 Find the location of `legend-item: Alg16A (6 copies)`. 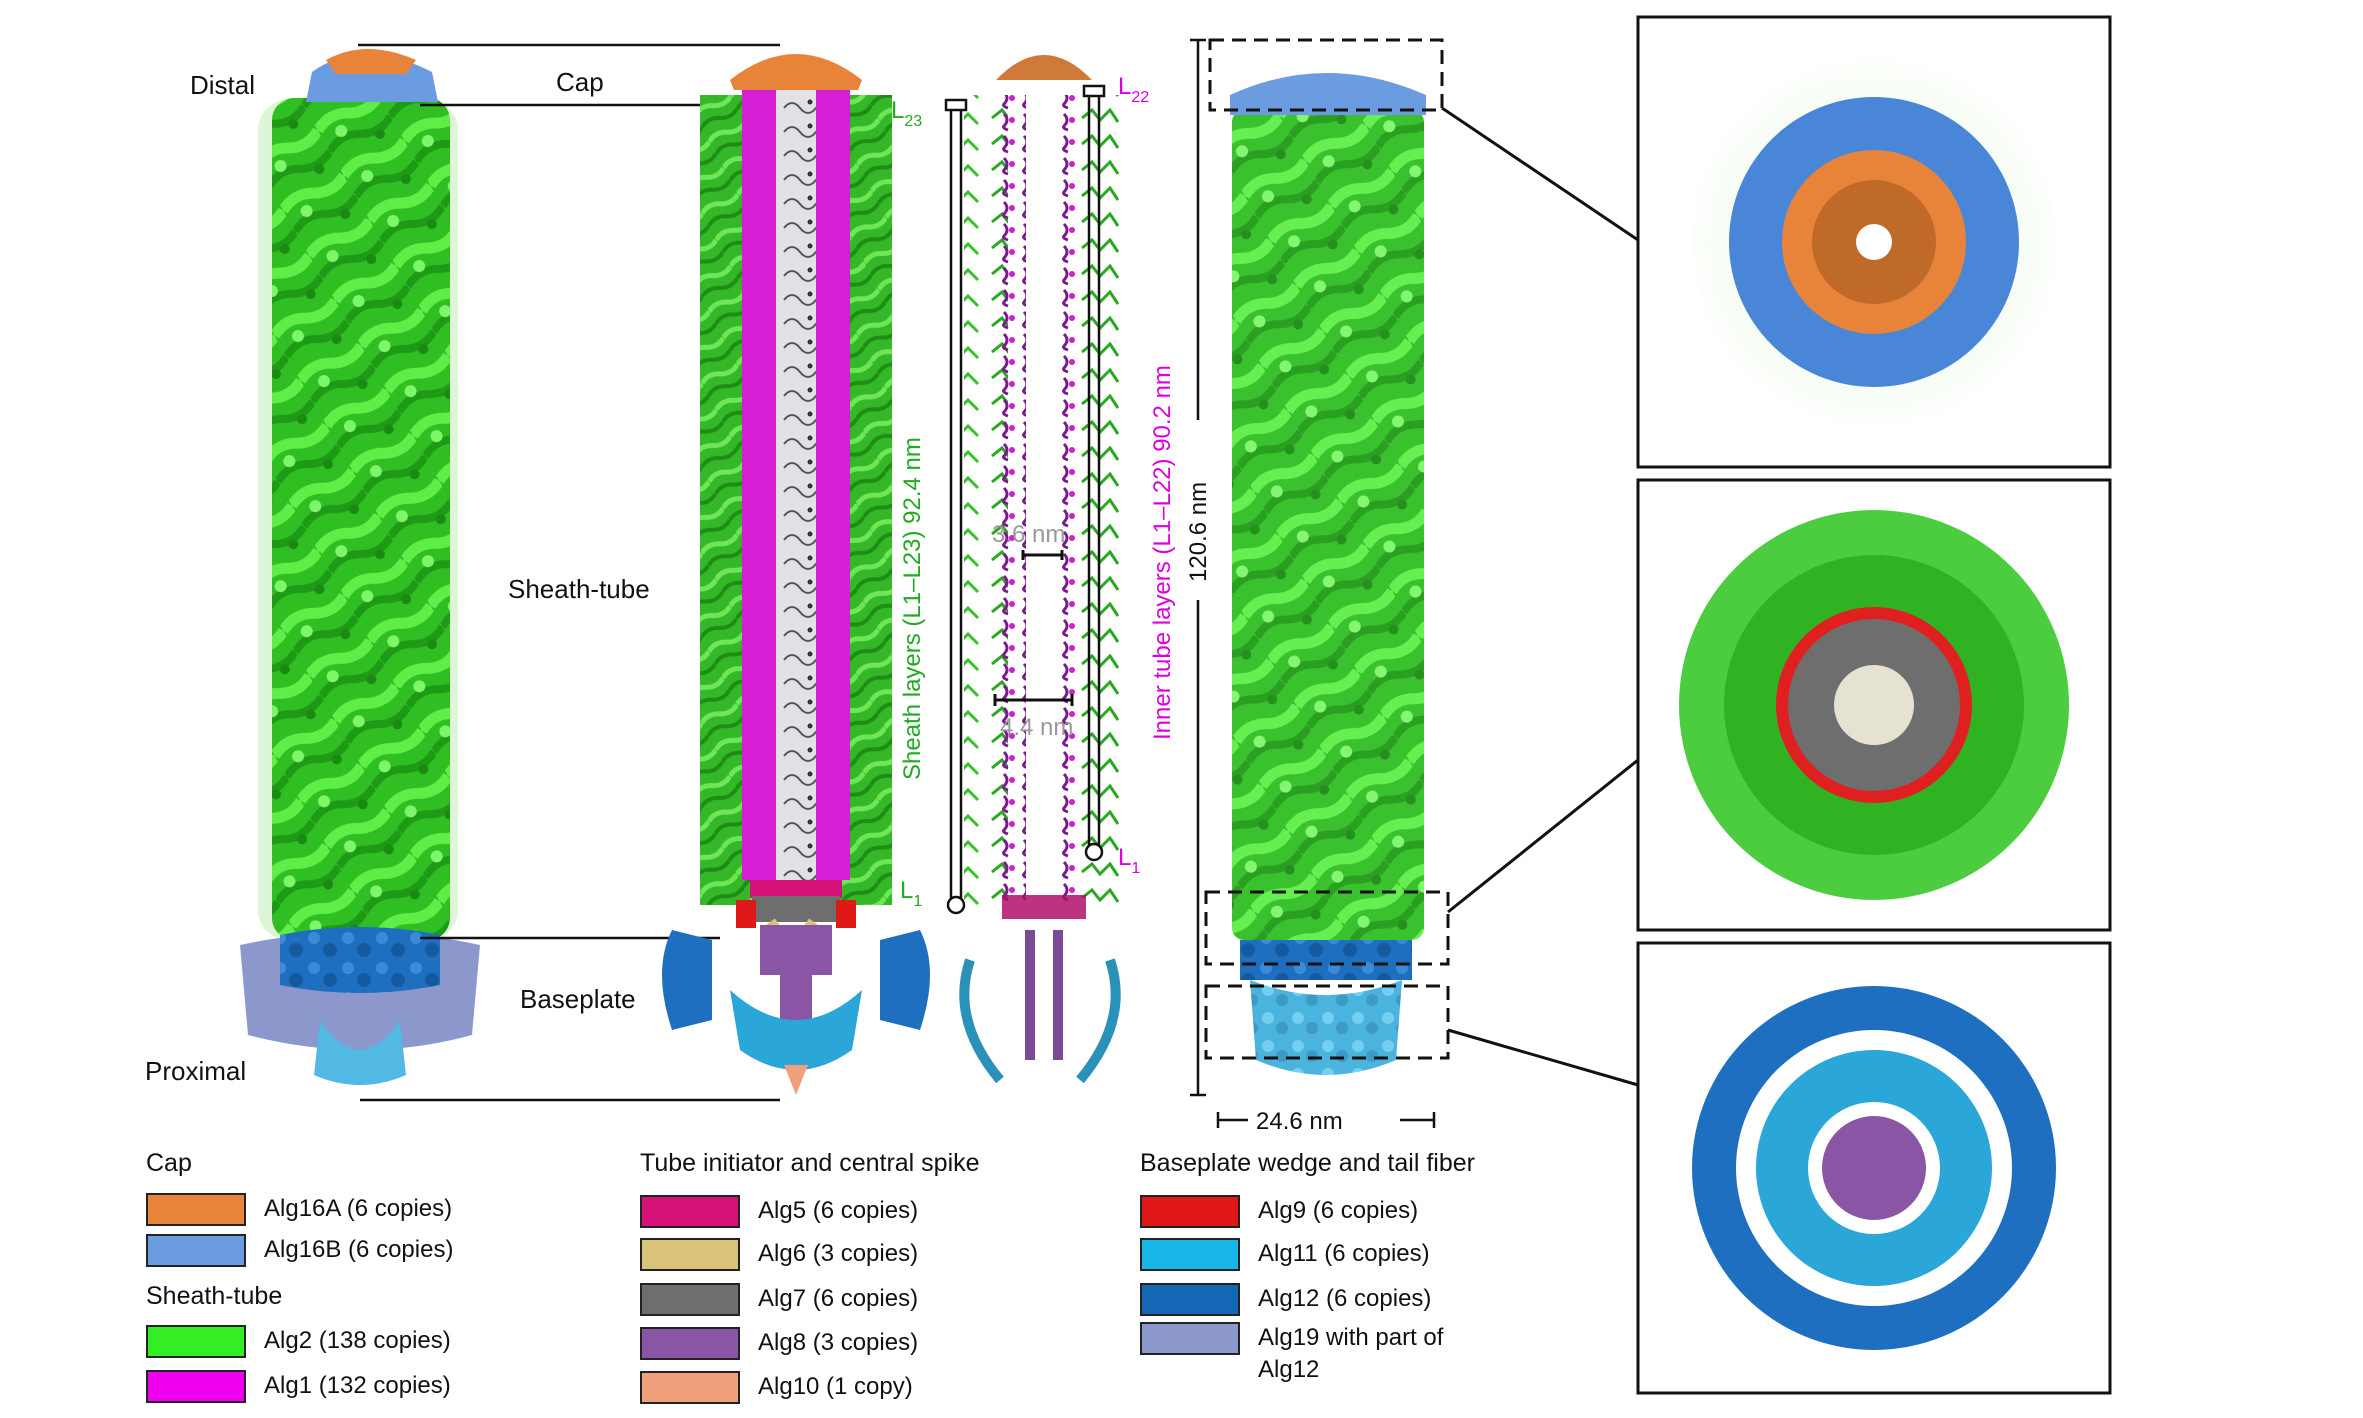

legend-item: Alg16A (6 copies) is located at coordinates (299, 1209).